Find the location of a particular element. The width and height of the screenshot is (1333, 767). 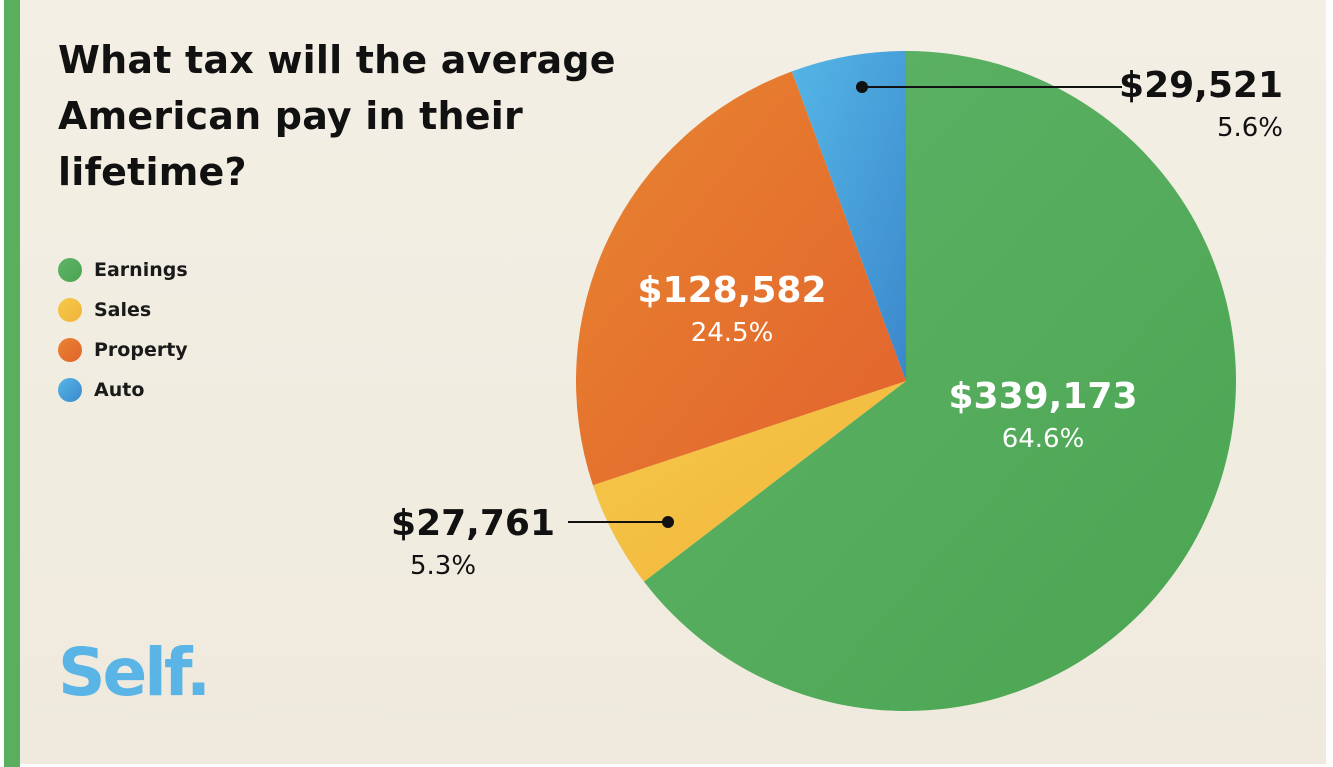

earnings-value-label: $339,173 is located at coordinates (1042, 396).